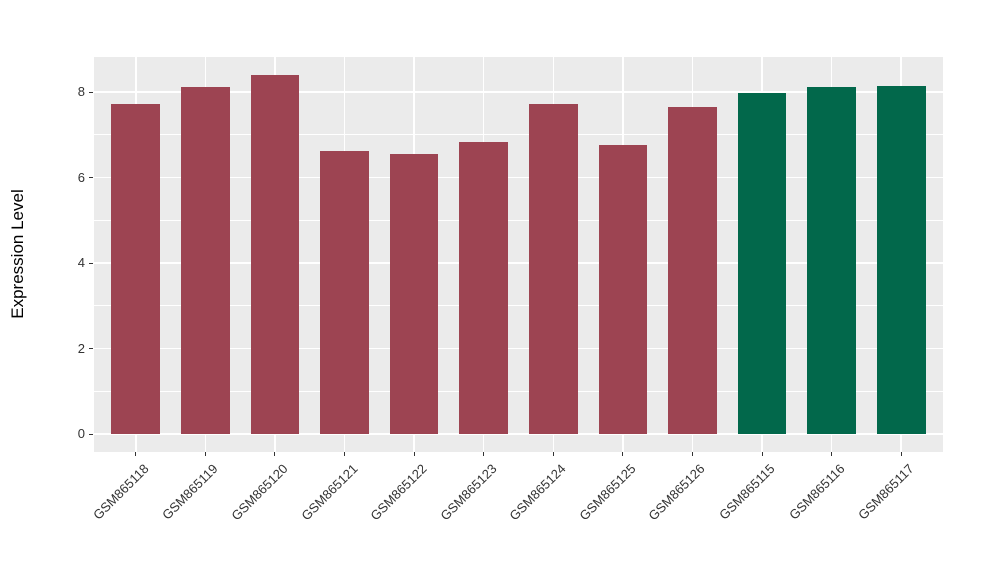 This screenshot has height=580, width=1000. Describe the element at coordinates (81, 434) in the screenshot. I see `y-tick-label: 0` at that location.